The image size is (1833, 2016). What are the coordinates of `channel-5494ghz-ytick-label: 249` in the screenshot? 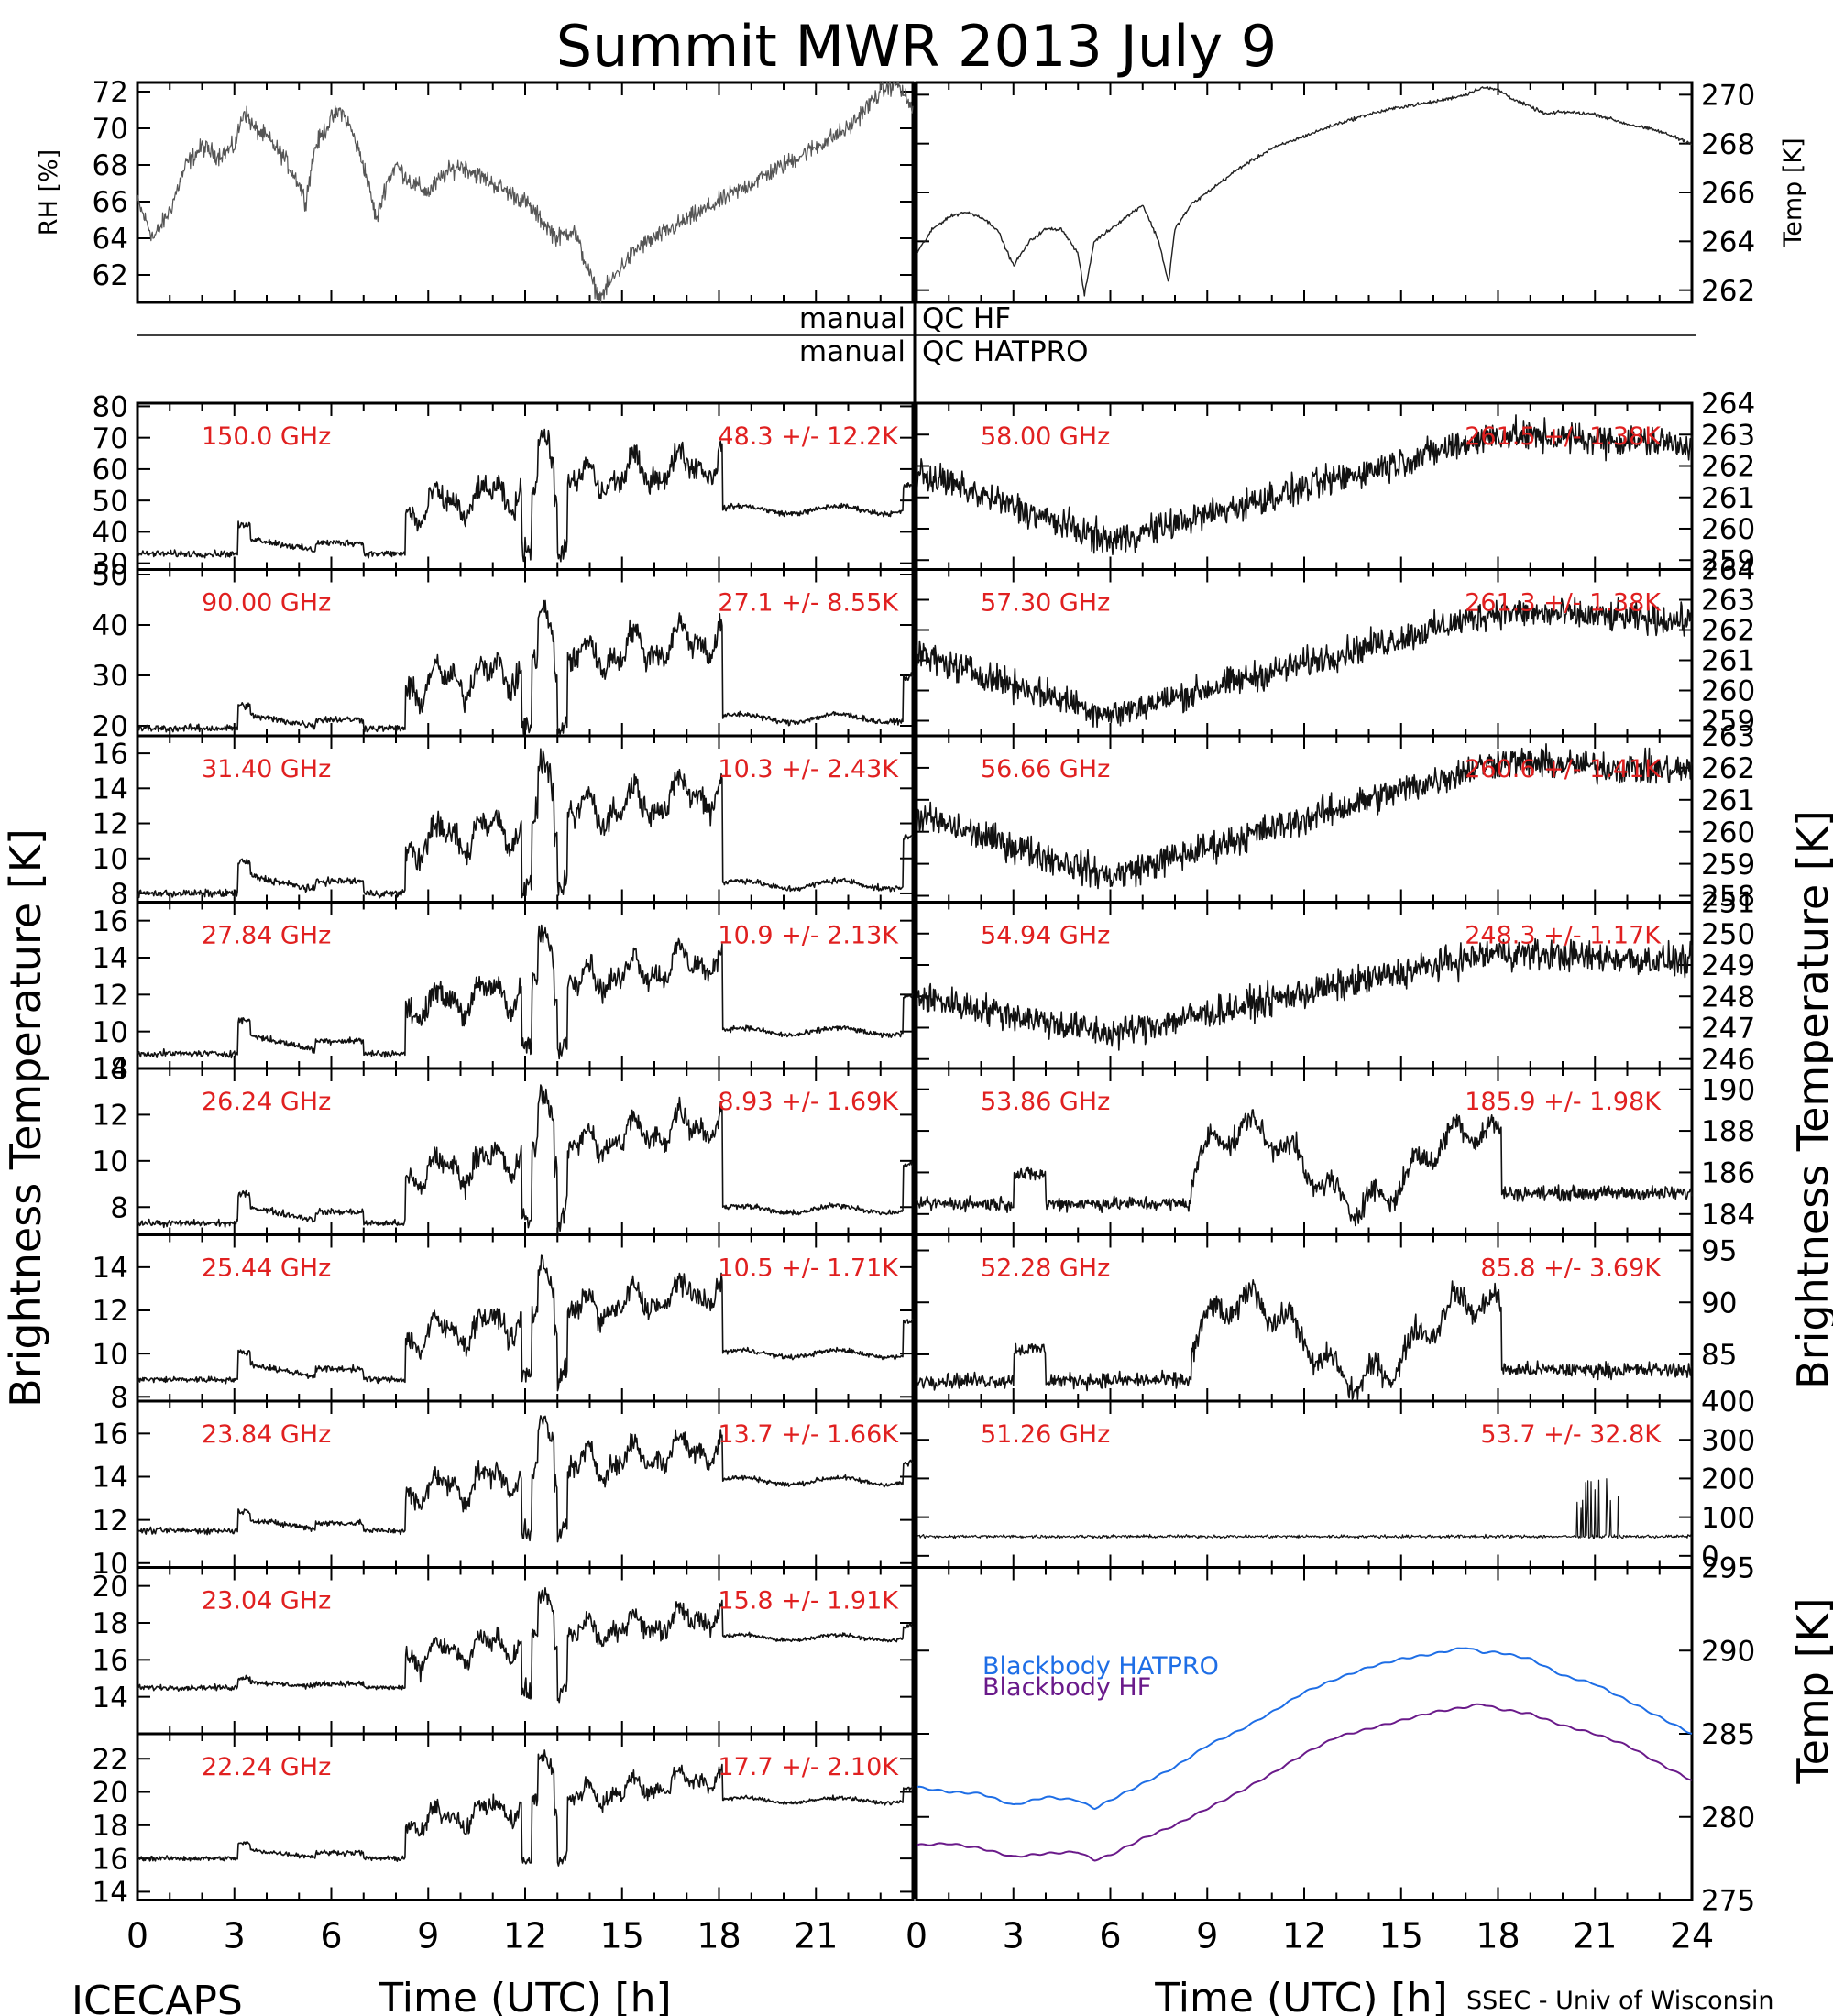 It's located at (1728, 965).